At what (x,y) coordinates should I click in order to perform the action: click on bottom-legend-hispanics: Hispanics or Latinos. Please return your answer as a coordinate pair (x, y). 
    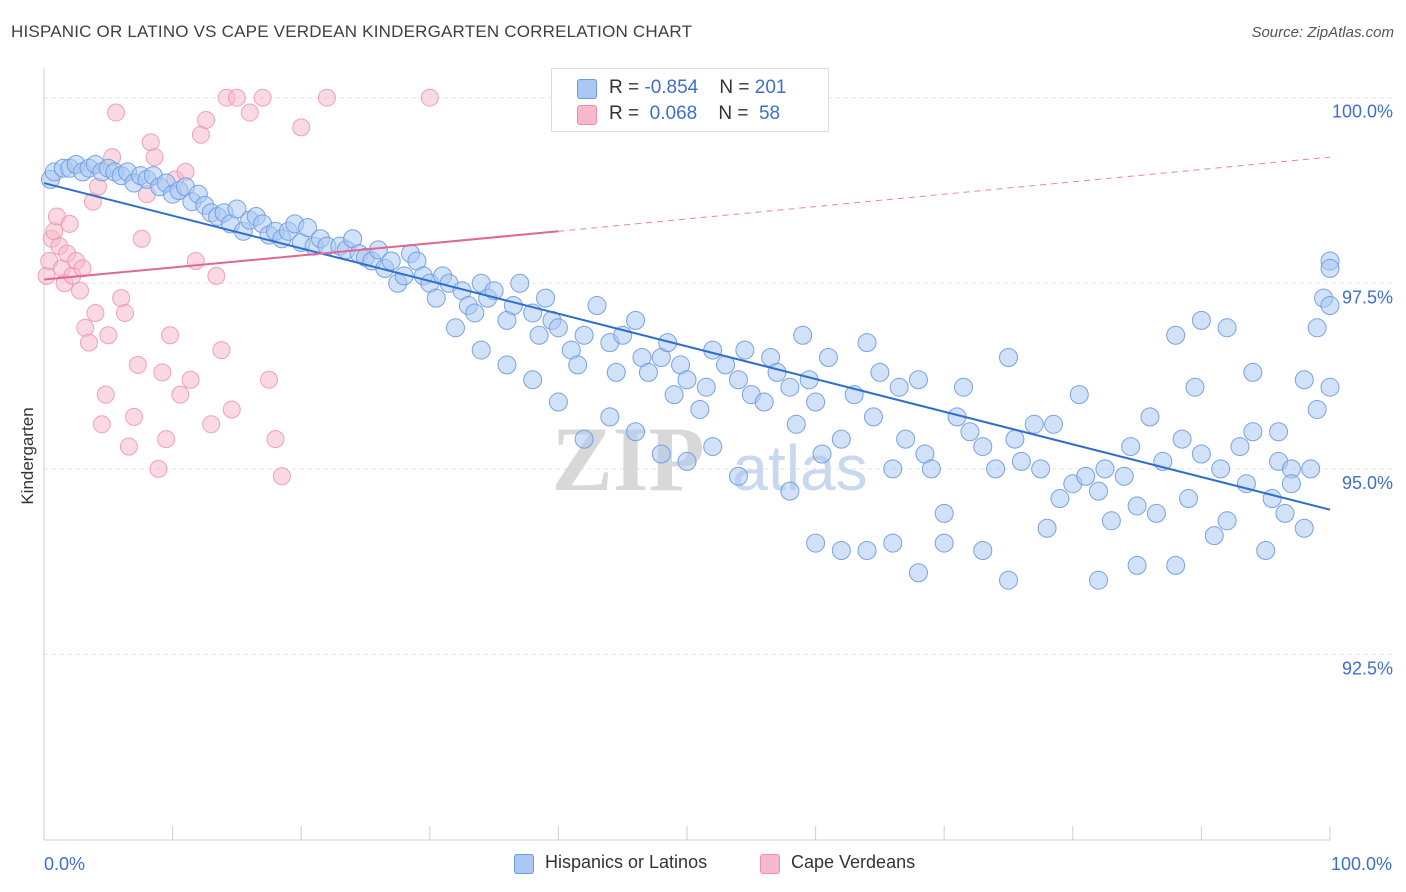
    Looking at the image, I should click on (611, 863).